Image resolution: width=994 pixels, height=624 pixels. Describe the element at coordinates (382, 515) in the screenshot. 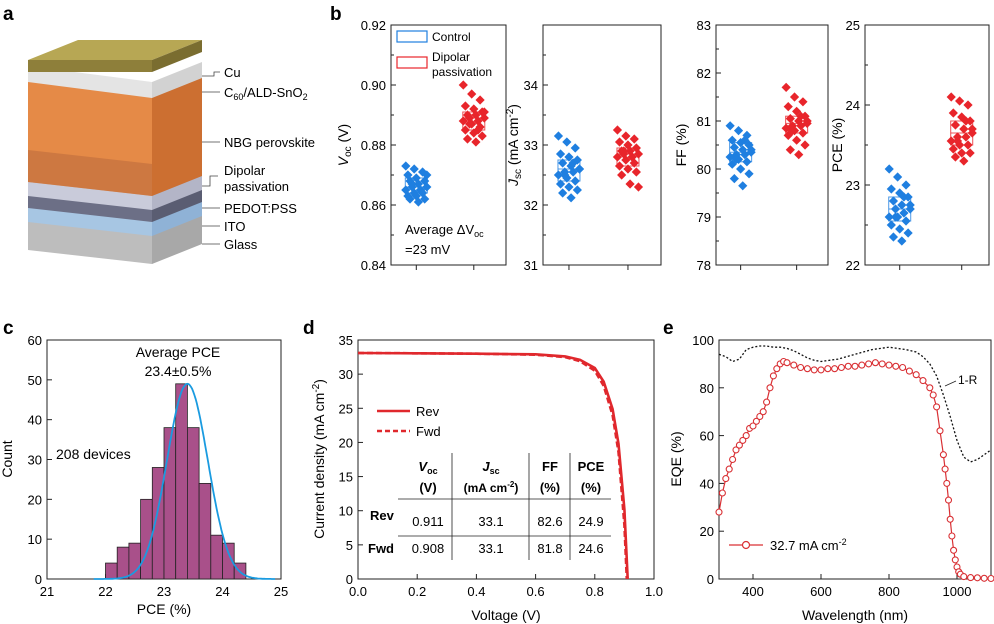

I see `table-row-rev-label: Rev` at that location.